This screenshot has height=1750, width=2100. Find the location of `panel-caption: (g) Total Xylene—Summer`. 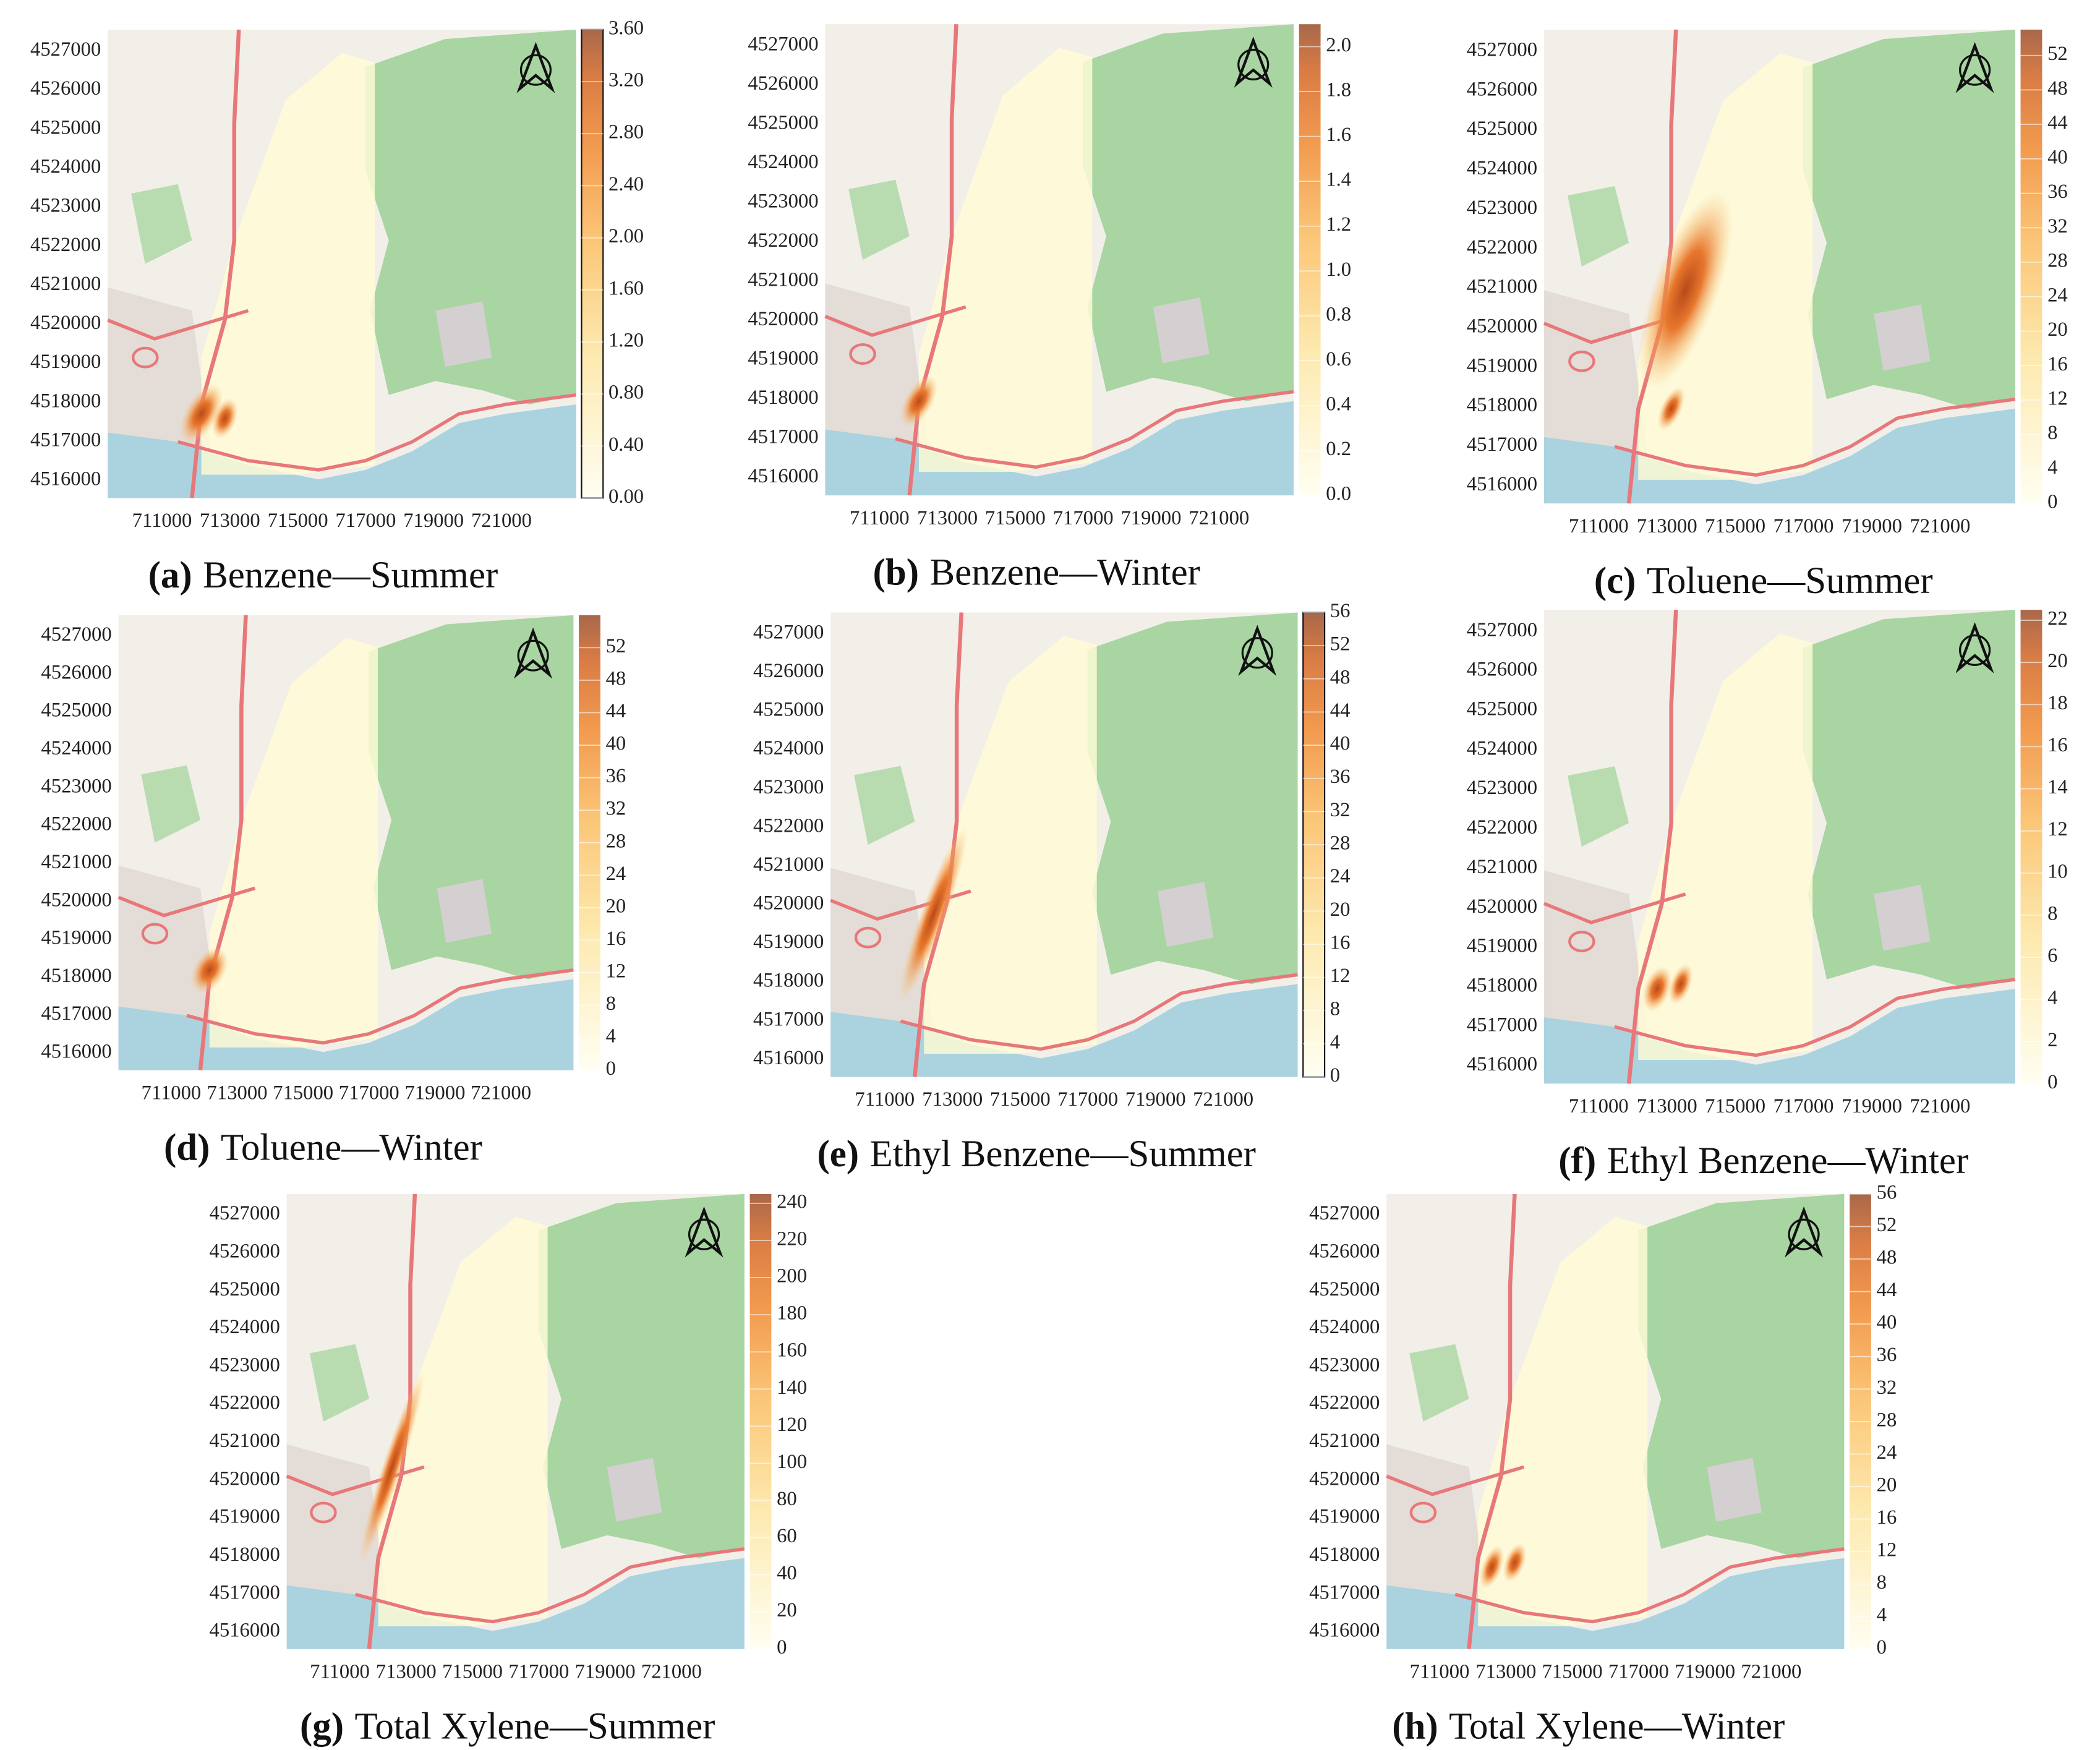

panel-caption: (g) Total Xylene—Summer is located at coordinates (507, 1726).